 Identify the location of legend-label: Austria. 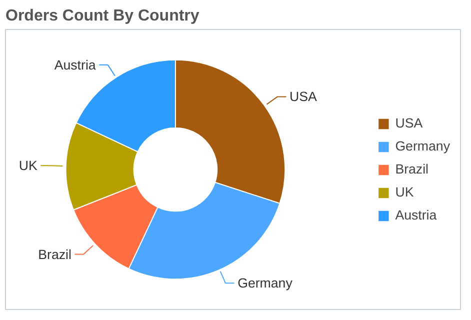
(416, 215).